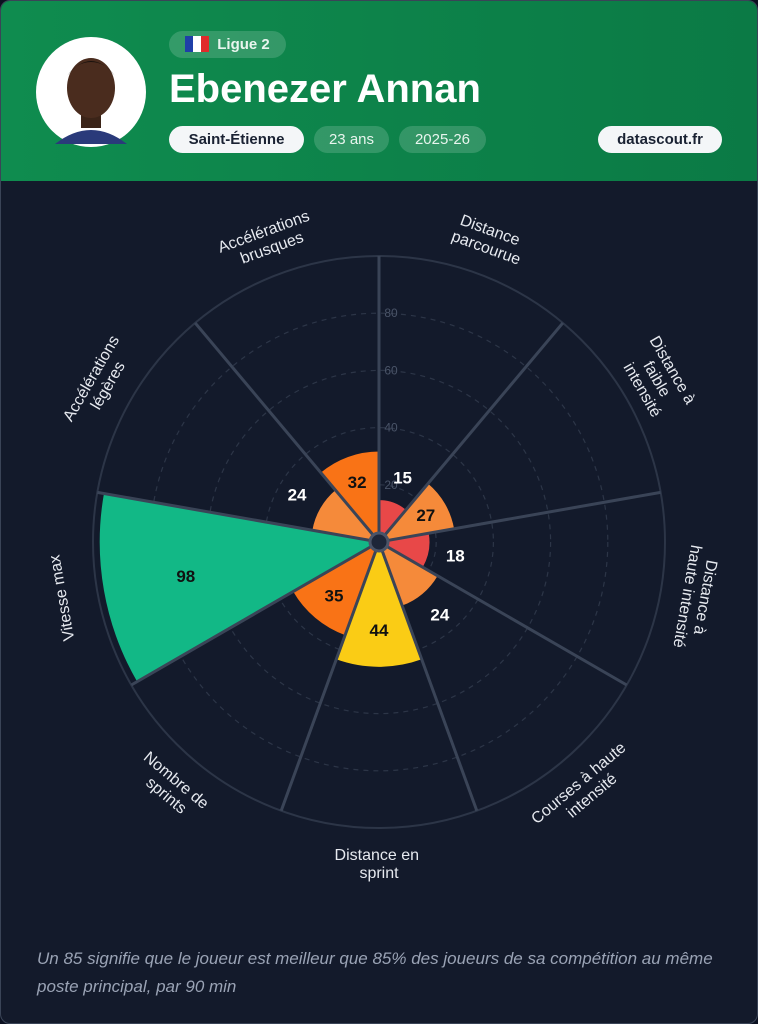 This screenshot has height=1024, width=758. What do you see at coordinates (455, 555) in the screenshot?
I see `value-label: 18` at bounding box center [455, 555].